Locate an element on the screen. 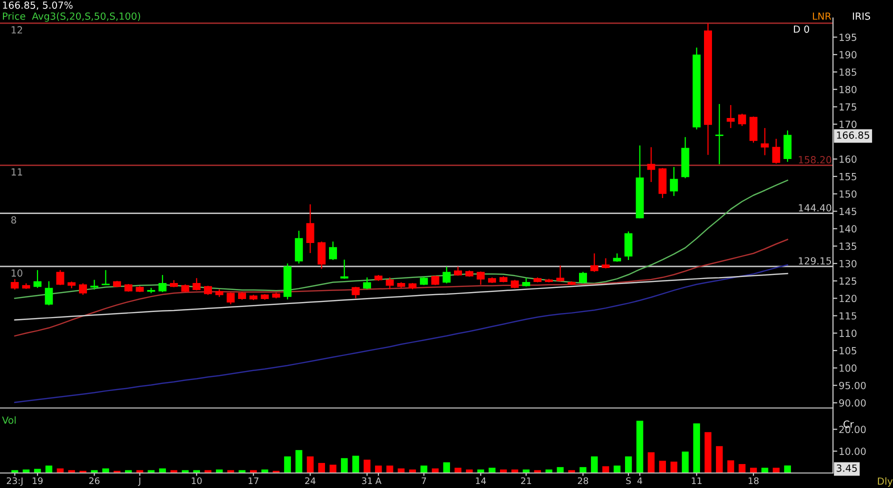 The image size is (893, 488). x-tick-label: 24 is located at coordinates (310, 480).